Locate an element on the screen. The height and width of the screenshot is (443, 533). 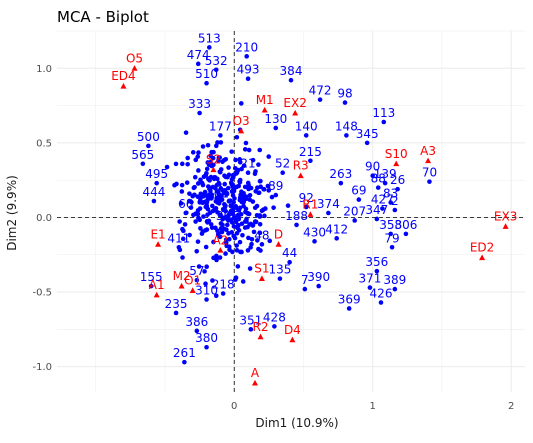
x-tick-label: 1 is located at coordinates (373, 406).